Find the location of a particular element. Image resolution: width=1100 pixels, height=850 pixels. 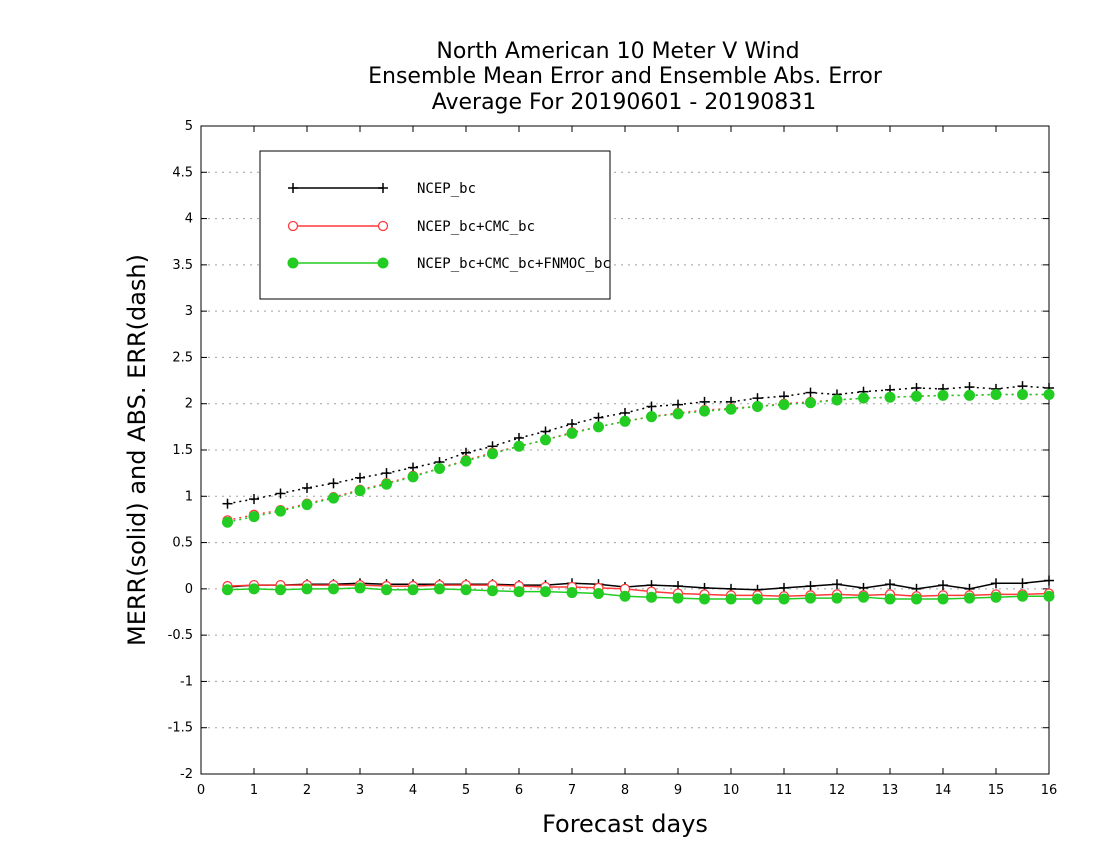

title-line-1: North American 10 Meter V Wind is located at coordinates (617, 51).